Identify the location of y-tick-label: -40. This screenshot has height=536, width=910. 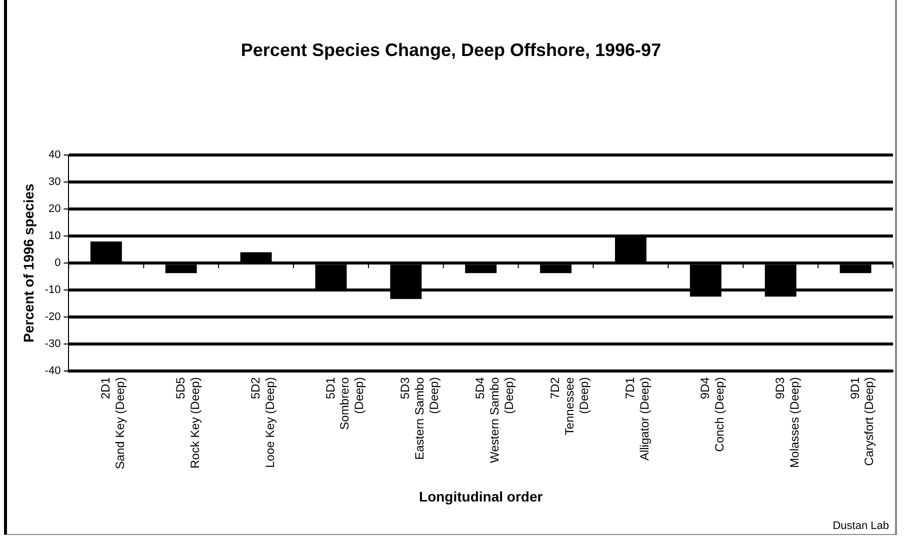
(52, 371).